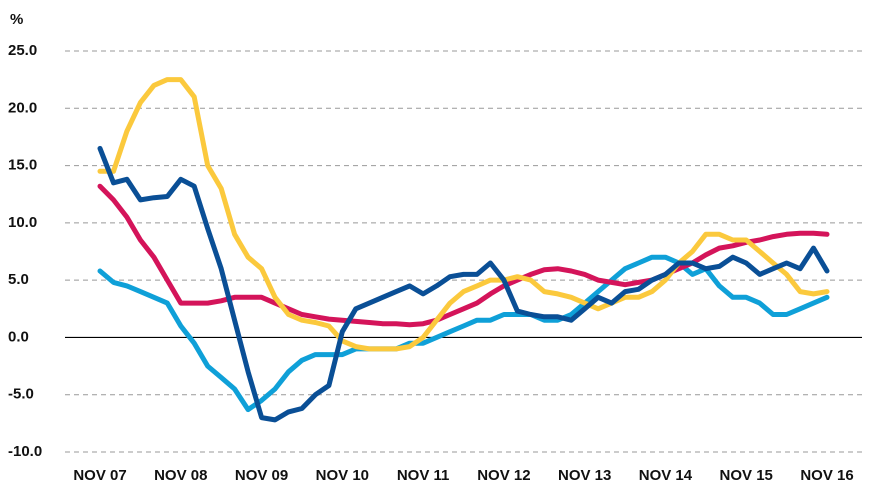 This screenshot has width=878, height=486. Describe the element at coordinates (423, 475) in the screenshot. I see `x-tick-label: NOV 11` at that location.